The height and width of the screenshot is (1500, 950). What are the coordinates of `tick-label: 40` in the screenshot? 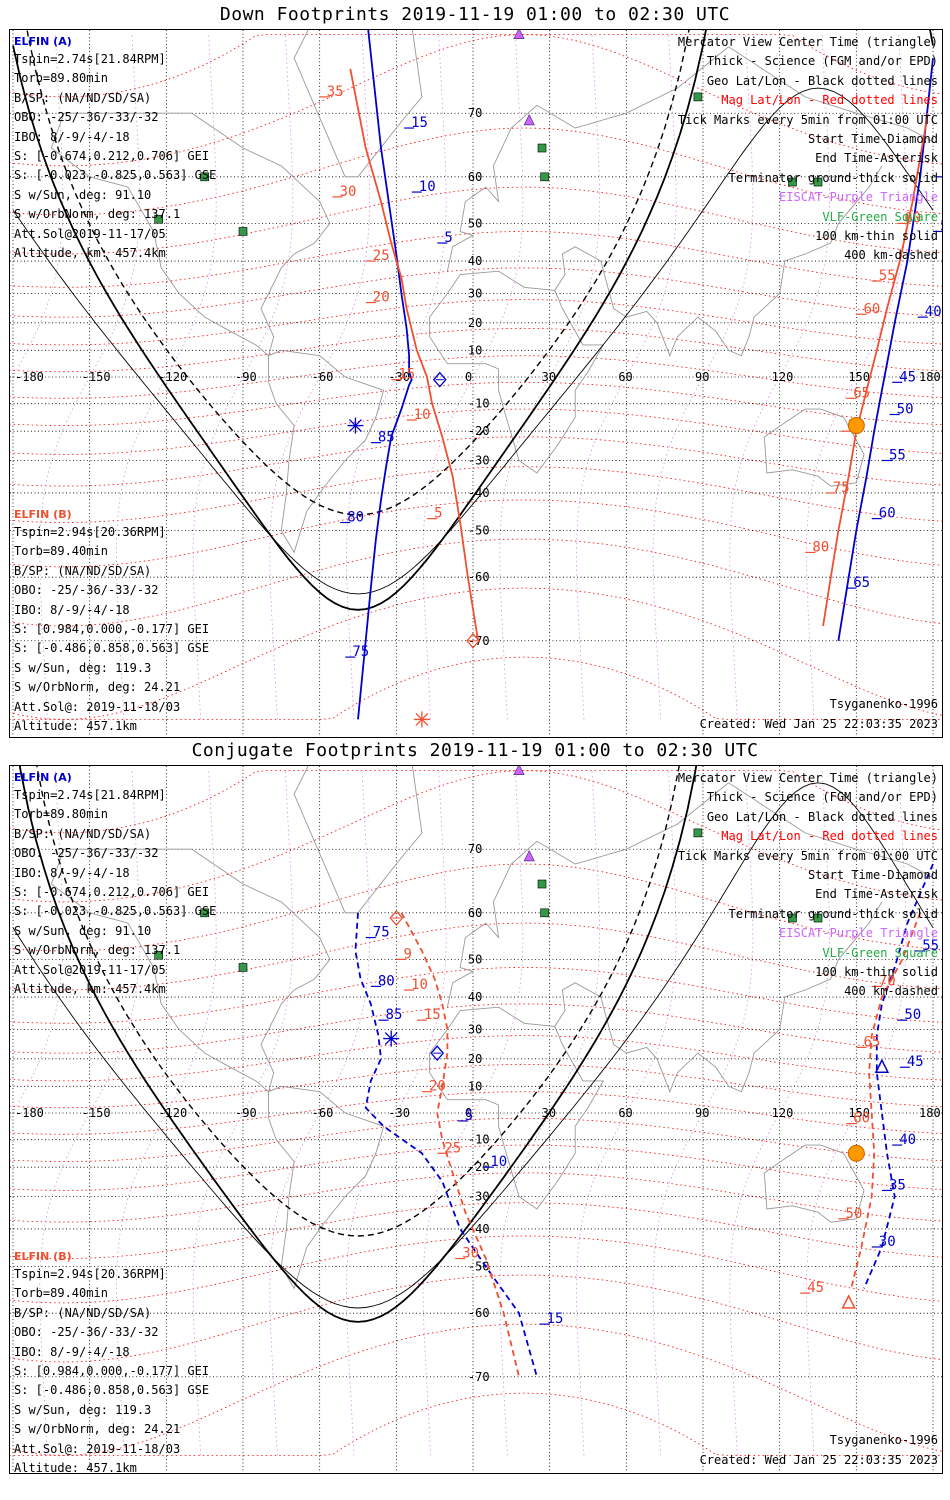 It's located at (933, 312).